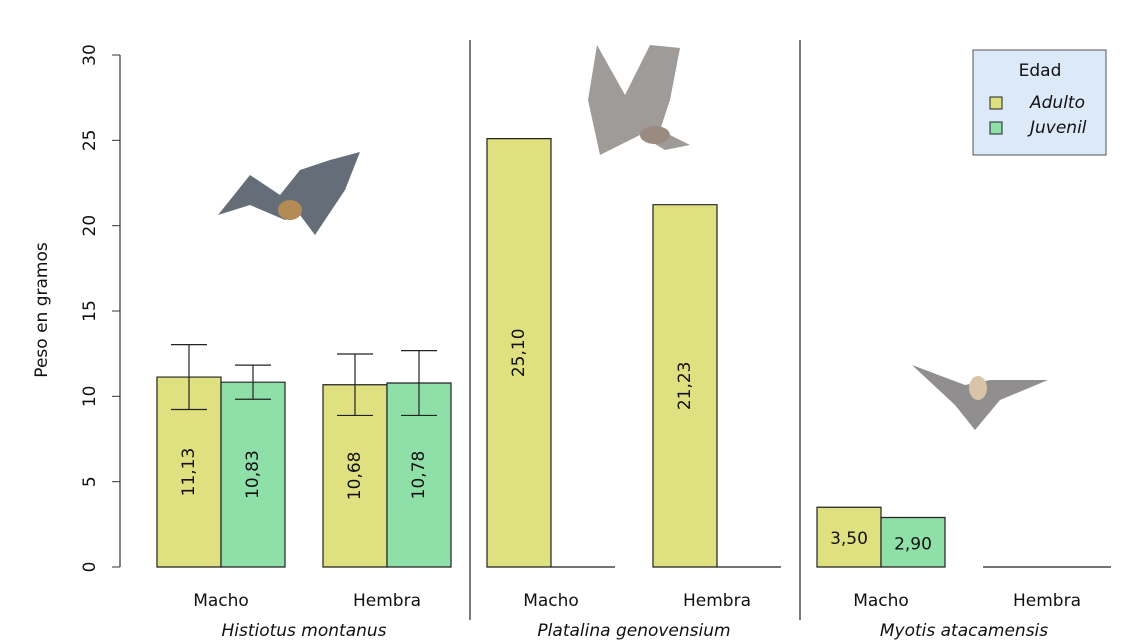  I want to click on y-tick-label: 10, so click(90, 397).